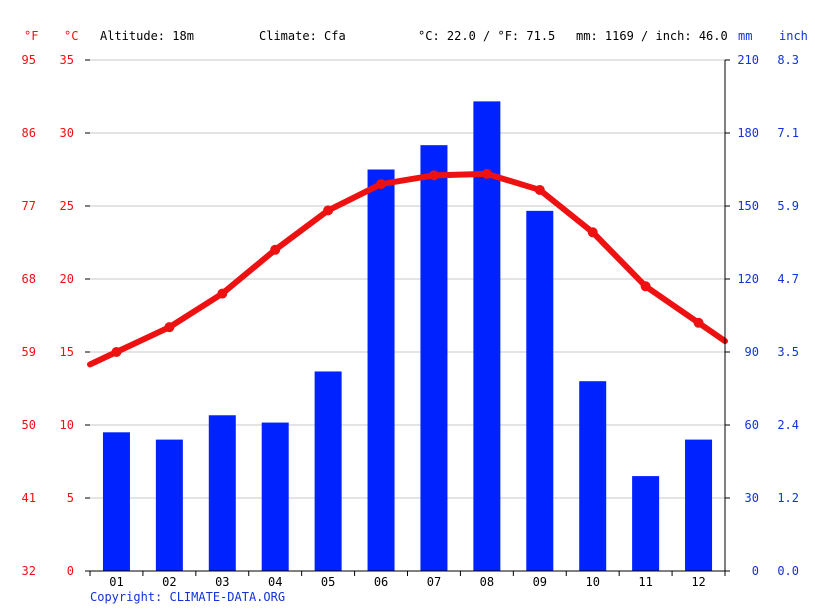  What do you see at coordinates (275, 582) in the screenshot?
I see `month-tick-label: 04` at bounding box center [275, 582].